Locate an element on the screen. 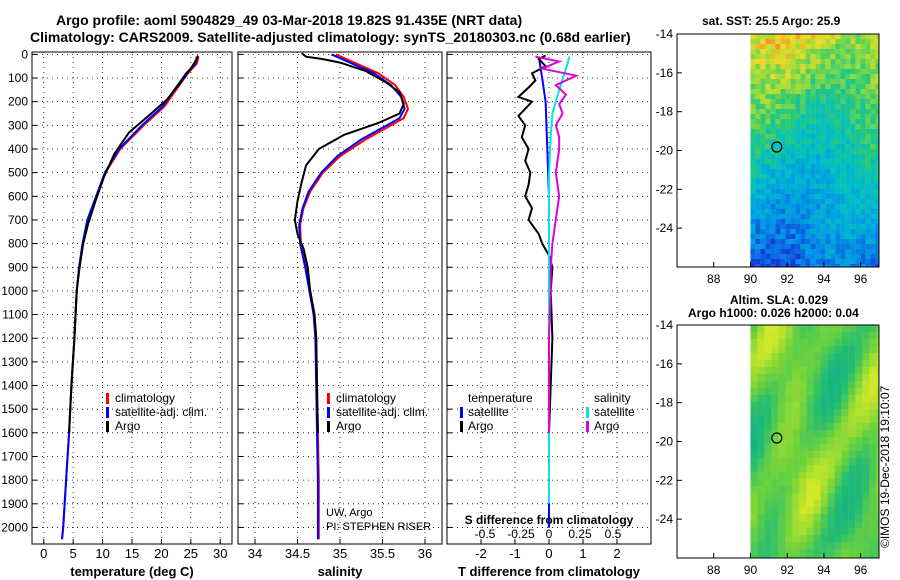 This screenshot has height=580, width=900. salinity-annotation-line1: UW, Argo is located at coordinates (349, 513).